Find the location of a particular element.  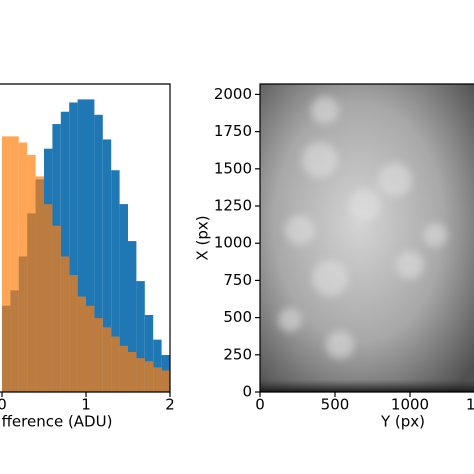

x-tick-label: 500 is located at coordinates (335, 405).